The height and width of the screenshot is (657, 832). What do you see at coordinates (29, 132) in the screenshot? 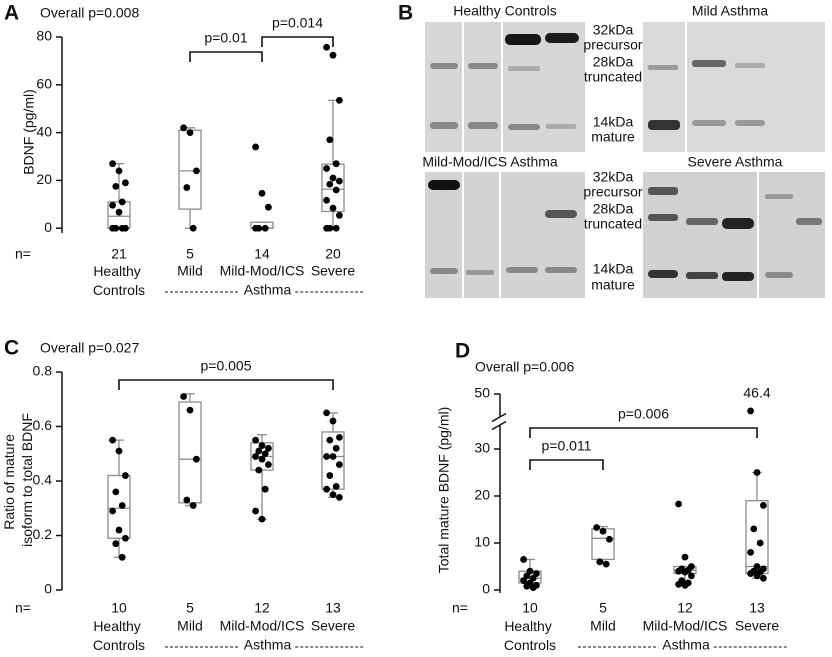
I see `y-axis-label: BDNF (pg/ml)` at bounding box center [29, 132].